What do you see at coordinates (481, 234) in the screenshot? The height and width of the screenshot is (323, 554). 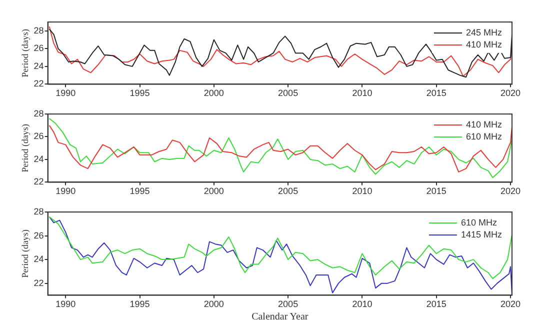 I see `legend-label: 1415 MHz` at bounding box center [481, 234].